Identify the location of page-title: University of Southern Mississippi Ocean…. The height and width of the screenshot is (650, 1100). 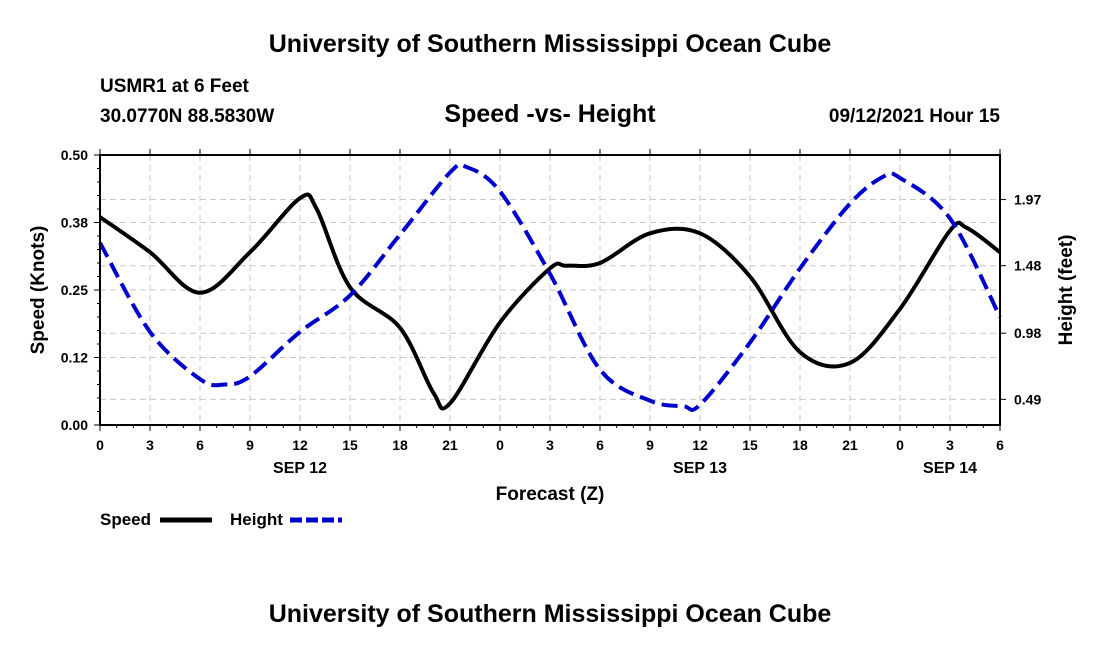
(550, 44).